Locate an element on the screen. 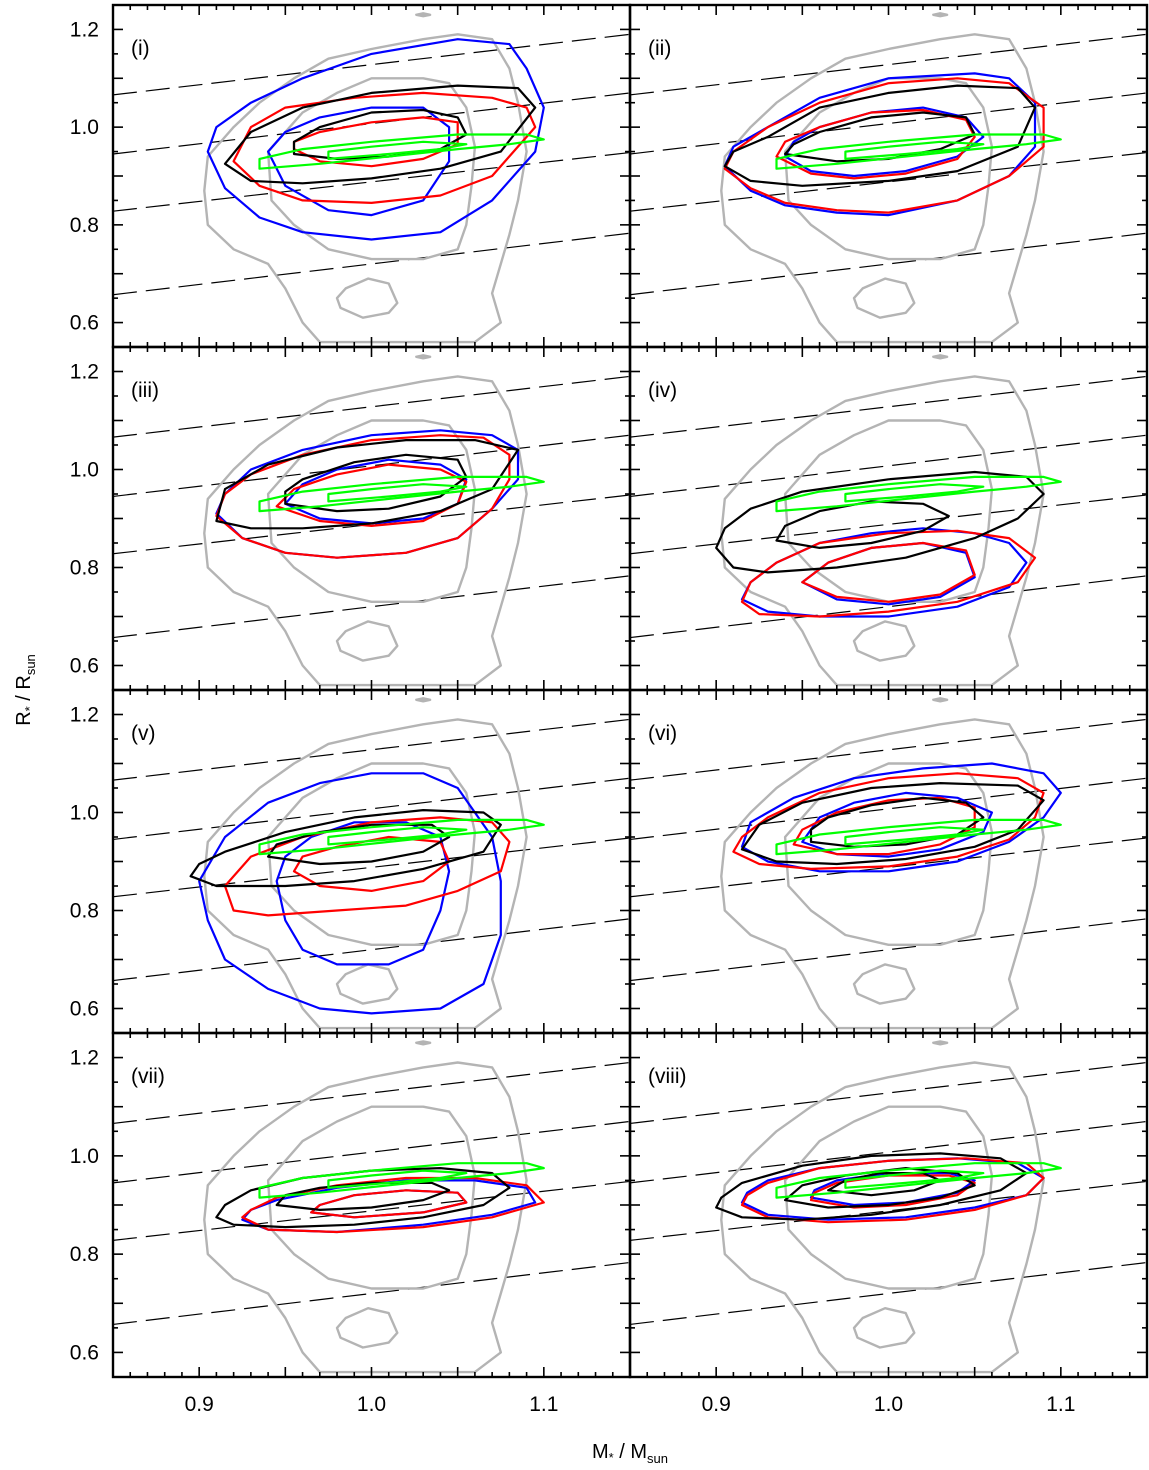 The width and height of the screenshot is (1149, 1470). panel-label: (v) is located at coordinates (143, 733).